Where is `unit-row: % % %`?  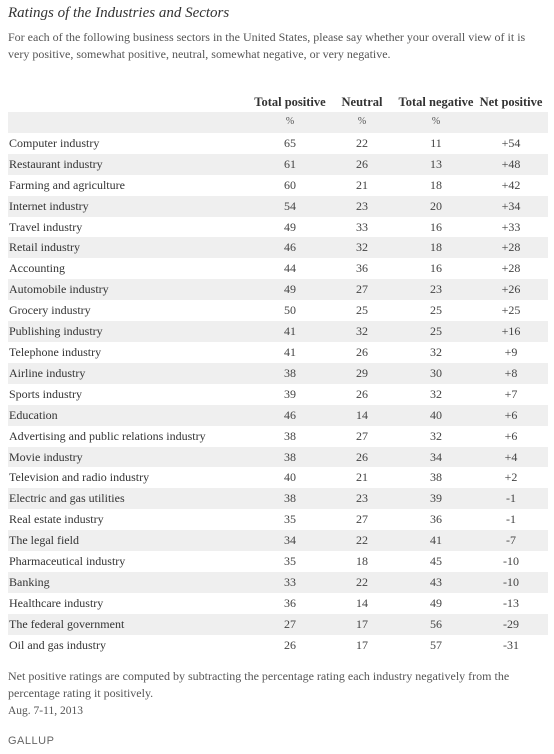 unit-row: % % % is located at coordinates (278, 122).